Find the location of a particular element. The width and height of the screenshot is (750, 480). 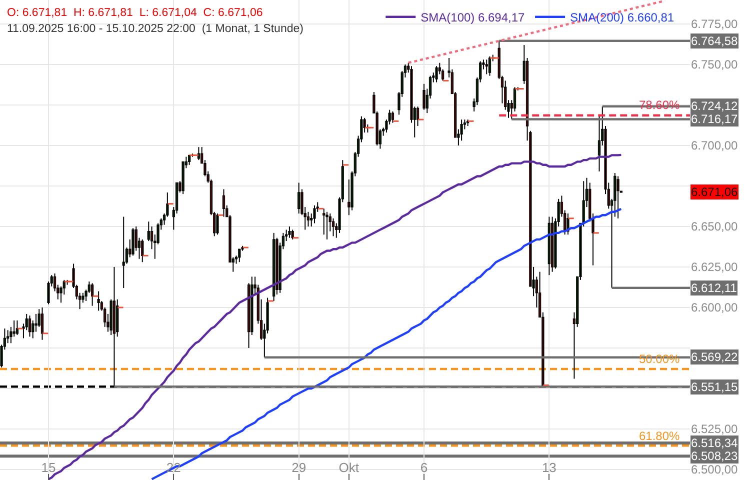

x-tick-label: 6 is located at coordinates (424, 467).